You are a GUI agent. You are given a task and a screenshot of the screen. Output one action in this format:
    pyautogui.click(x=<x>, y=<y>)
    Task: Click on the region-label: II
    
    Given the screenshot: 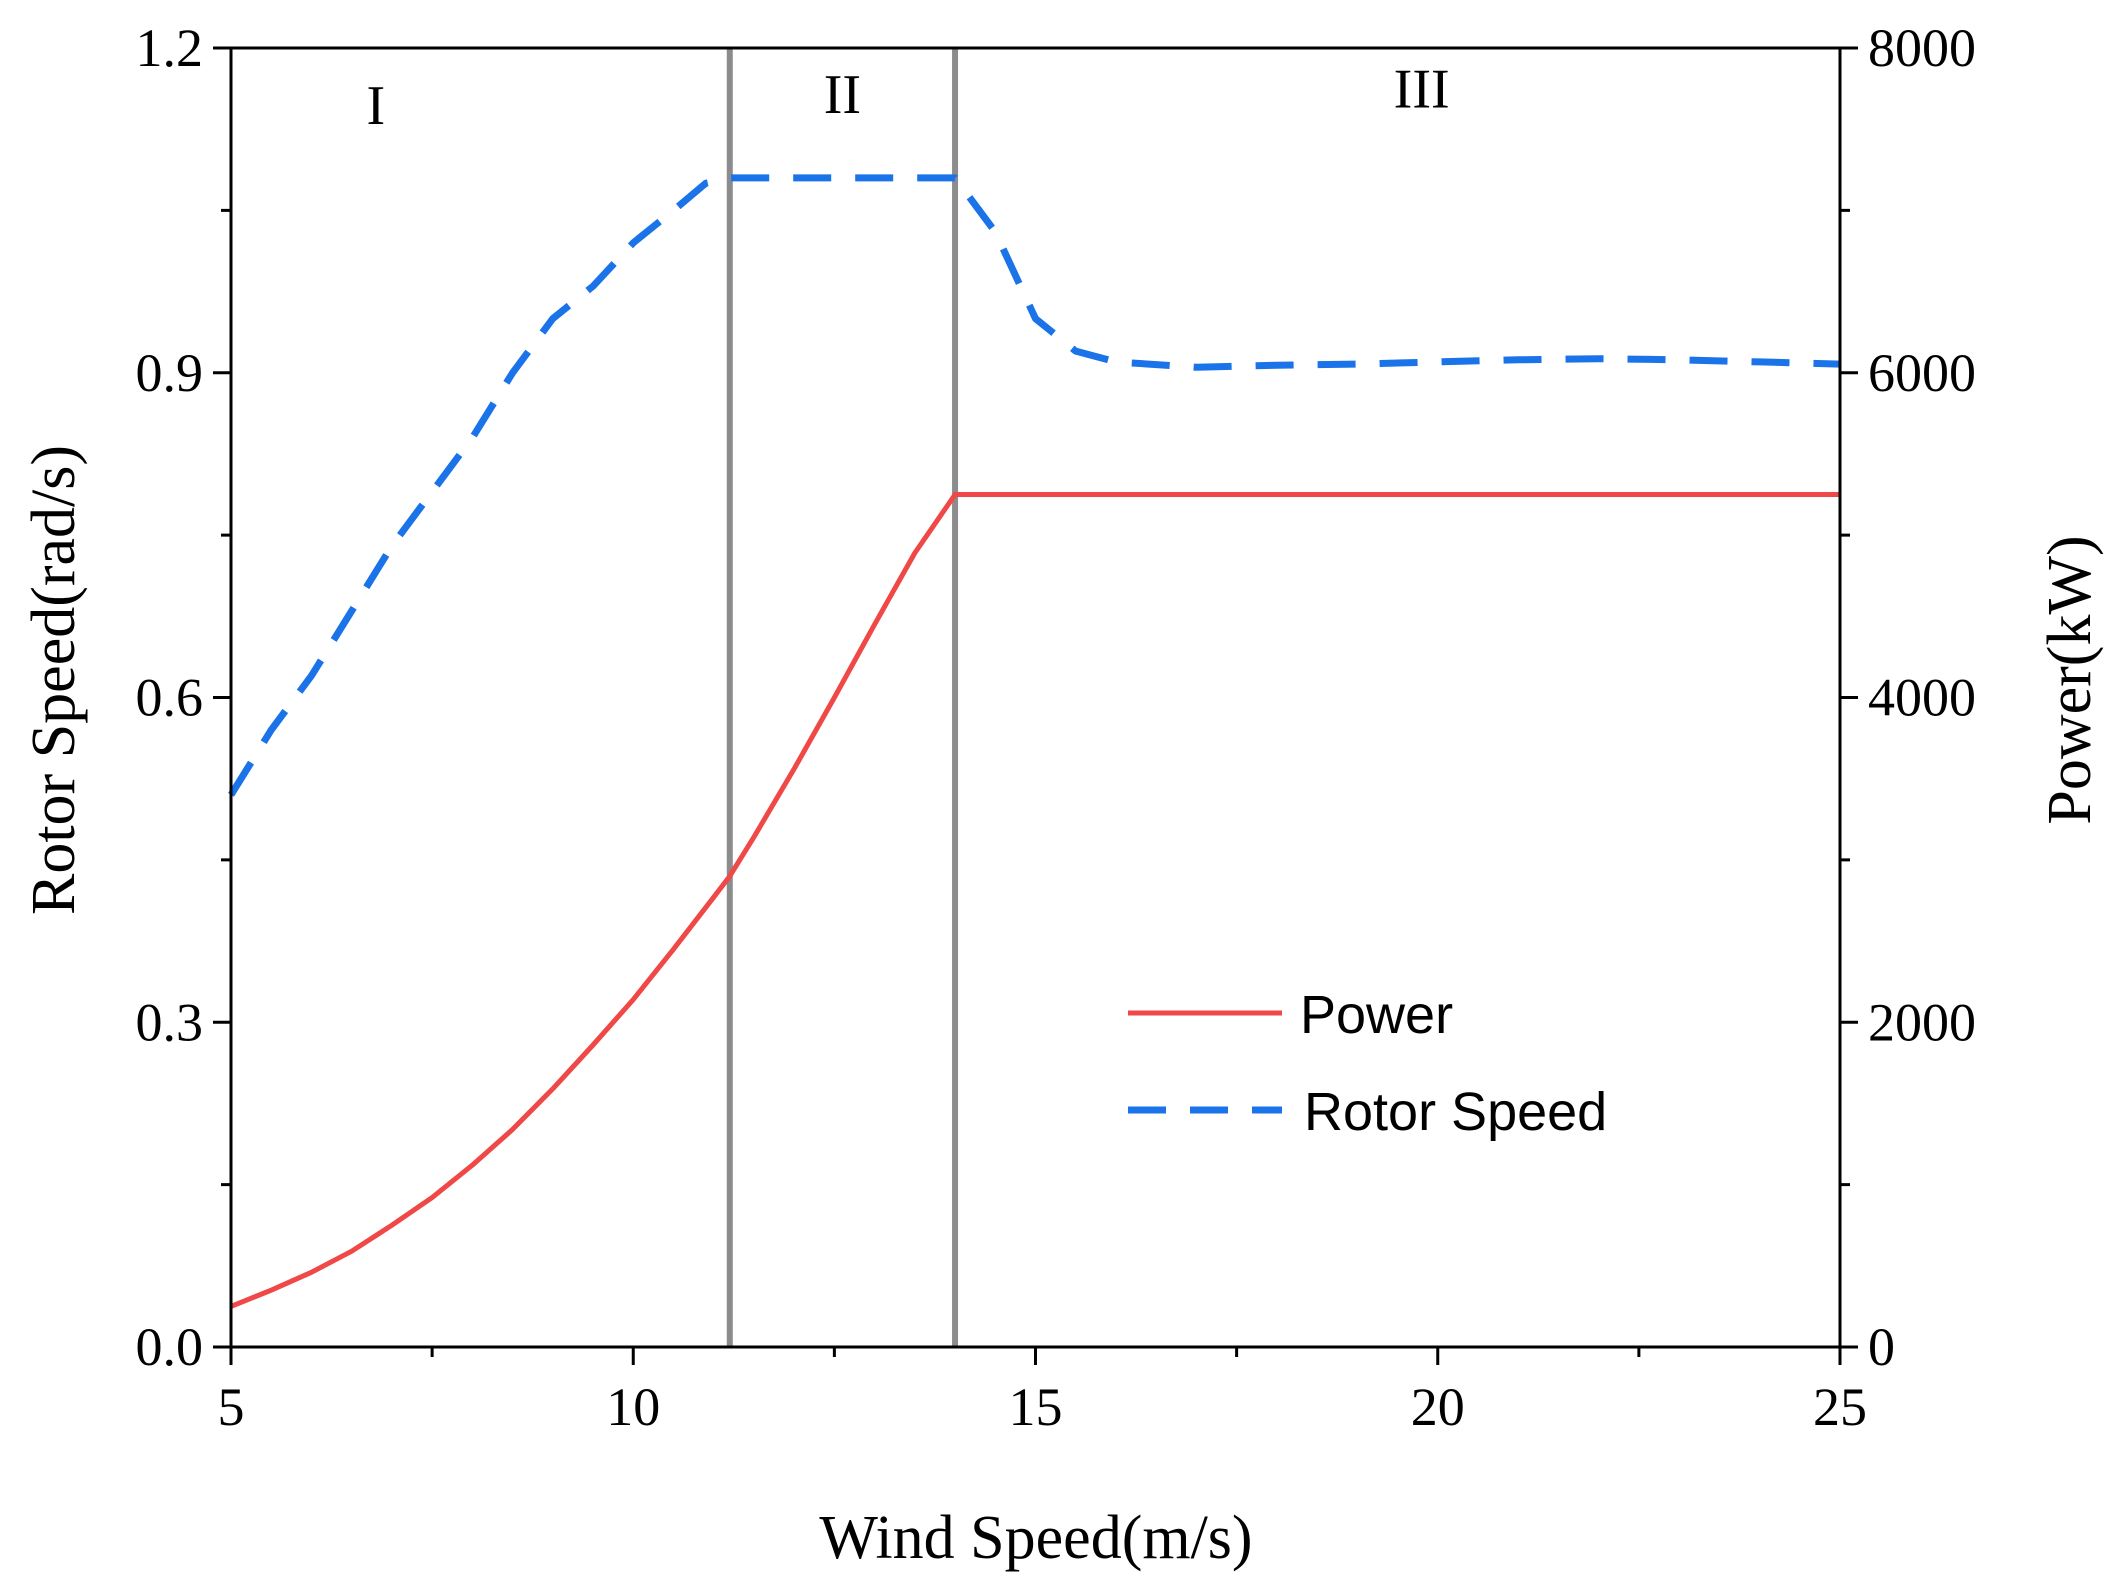 What is the action you would take?
    pyautogui.click(x=842, y=95)
    